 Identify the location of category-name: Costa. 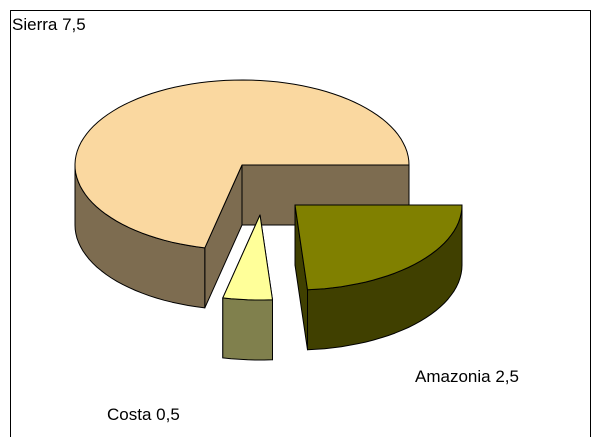
(129, 414).